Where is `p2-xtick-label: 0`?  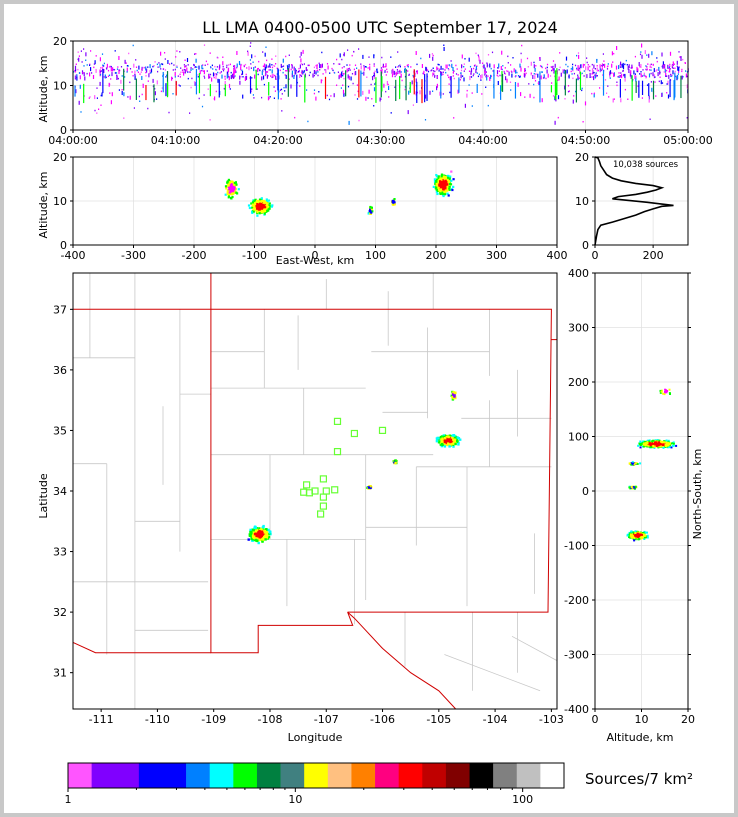
p2-xtick-label: 0 is located at coordinates (315, 255).